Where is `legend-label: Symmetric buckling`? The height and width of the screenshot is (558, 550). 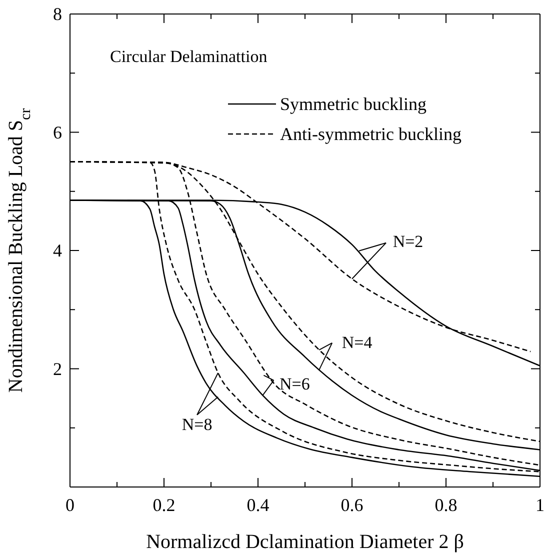
legend-label: Symmetric buckling is located at coordinates (353, 104).